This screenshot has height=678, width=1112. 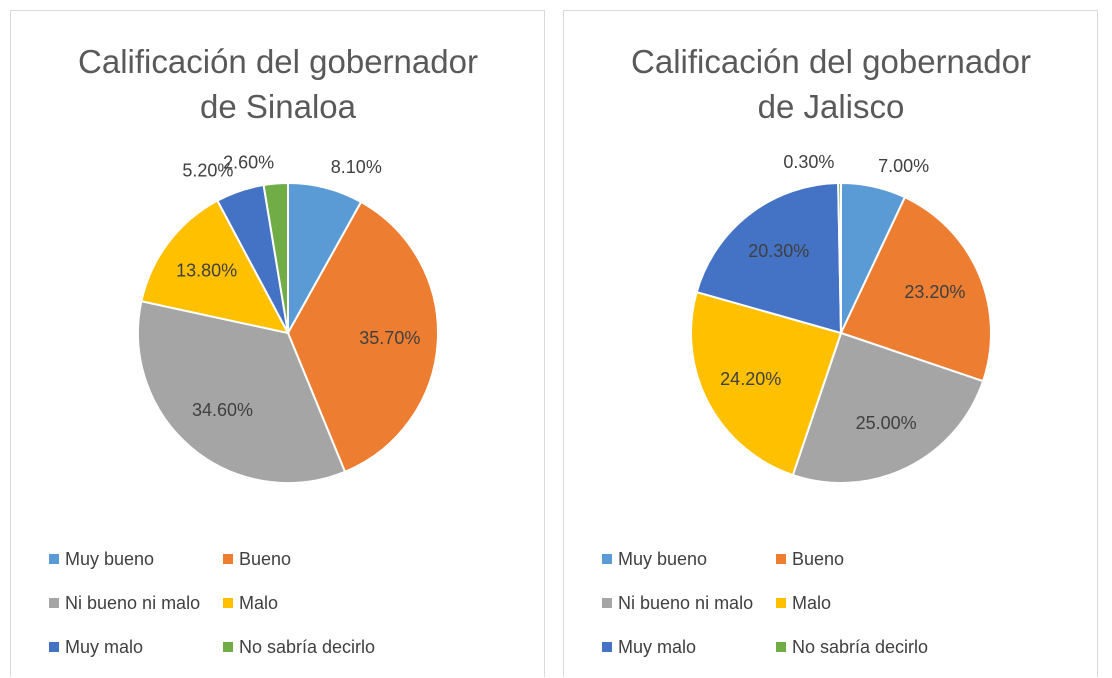 I want to click on data-label: 7.00%, so click(x=903, y=166).